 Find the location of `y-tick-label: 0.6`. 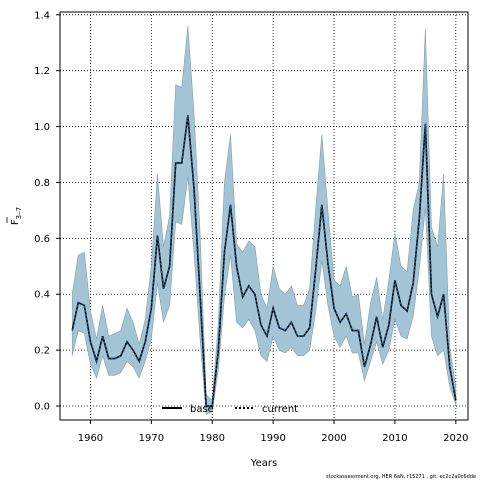

y-tick-label: 0.6 is located at coordinates (42, 239).